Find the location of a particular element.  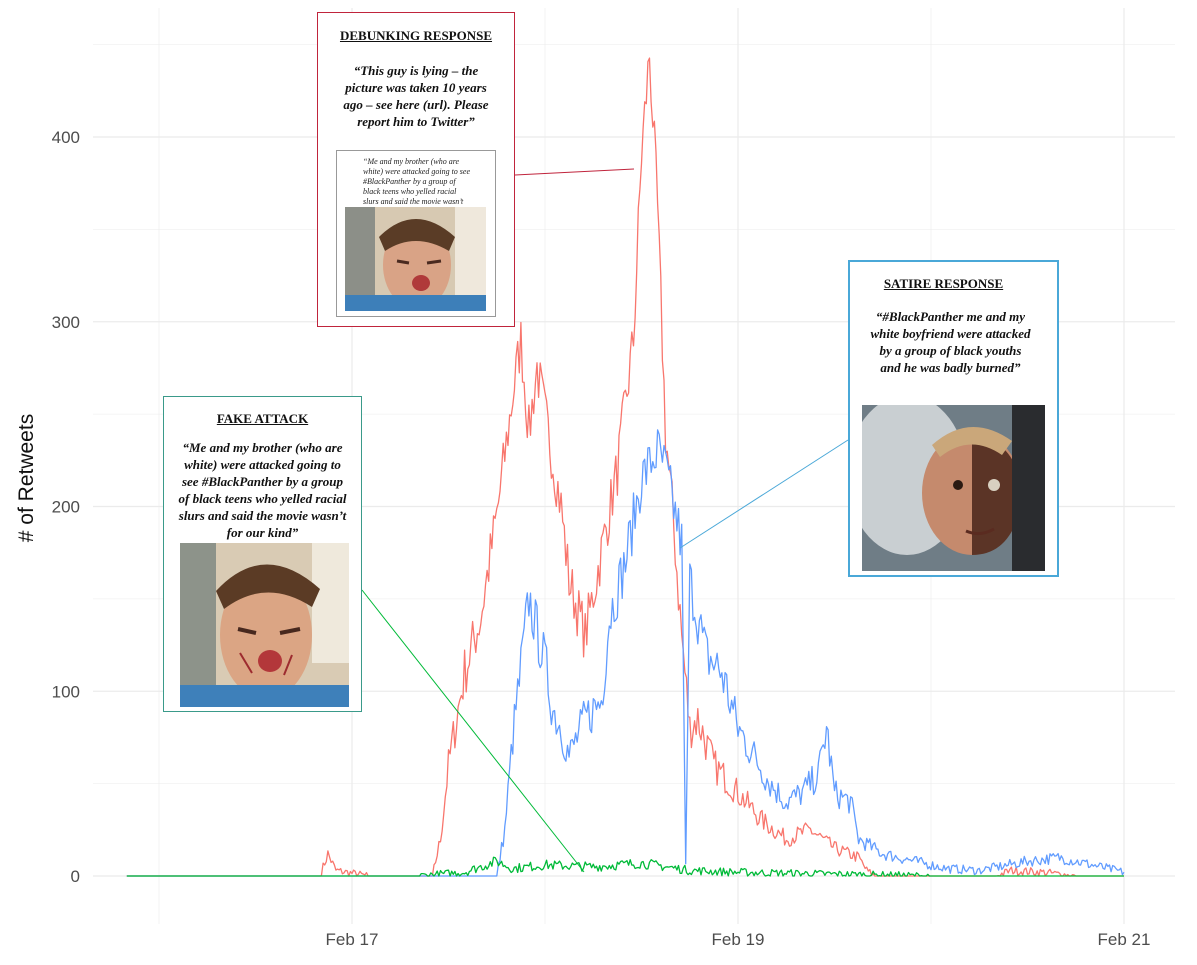

y-axis-ticks: 0 100 200 300 400 is located at coordinates (66, 507).